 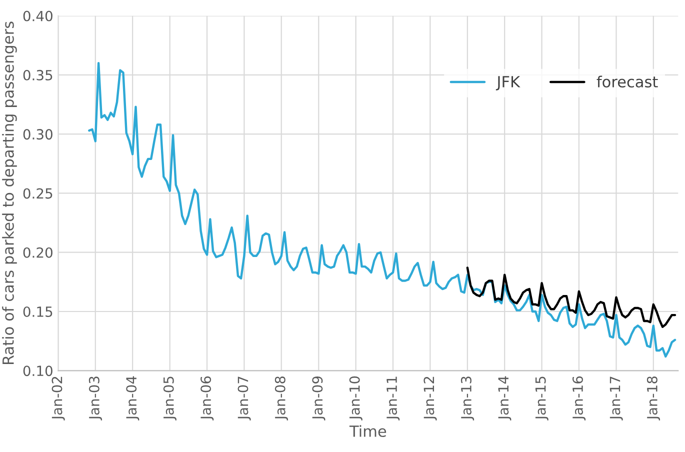 What do you see at coordinates (95, 398) in the screenshot?
I see `x-tick-label: Jan-03` at bounding box center [95, 398].